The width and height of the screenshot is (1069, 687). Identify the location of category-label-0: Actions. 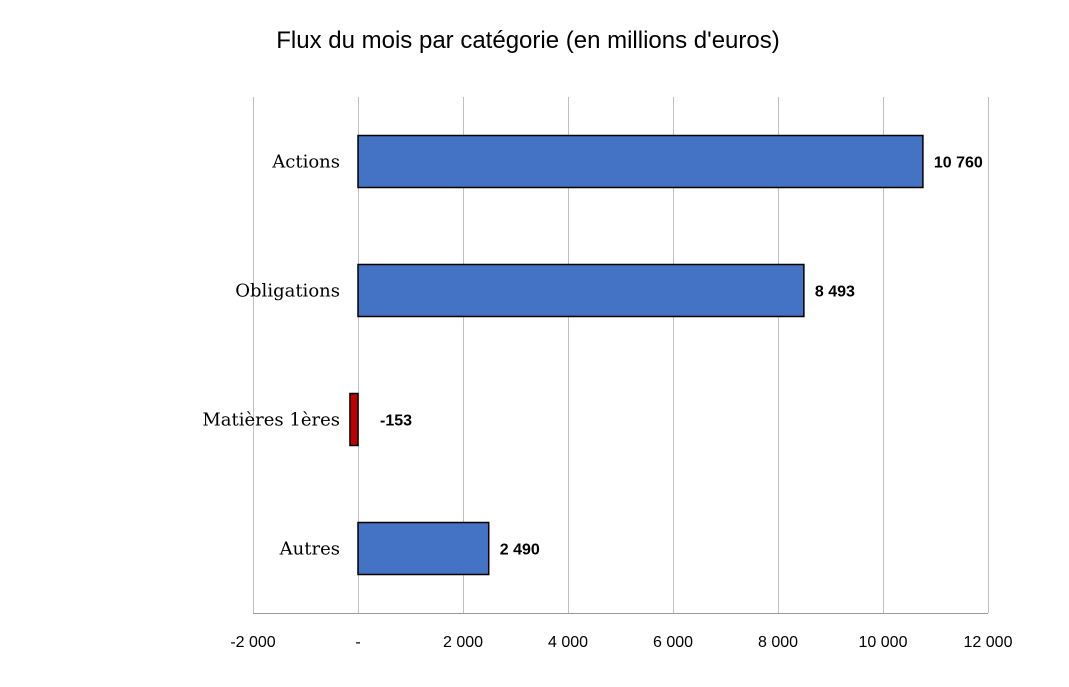
(305, 162).